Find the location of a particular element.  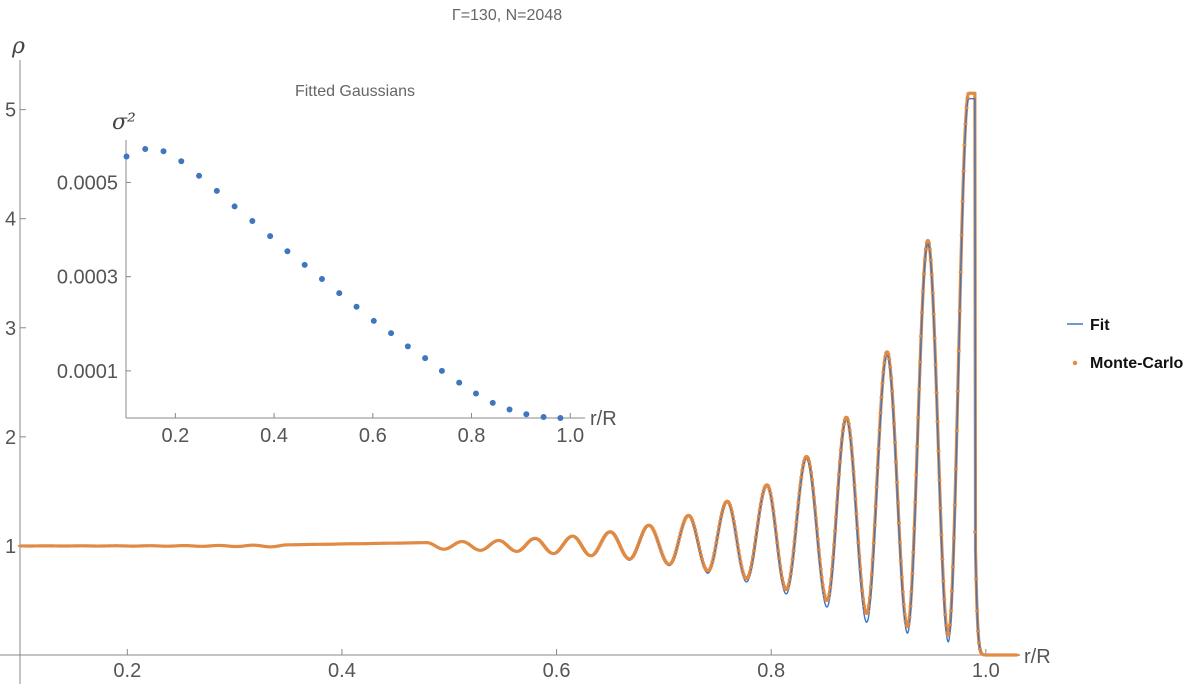

main-x-tick-label: 0.8 is located at coordinates (771, 671).